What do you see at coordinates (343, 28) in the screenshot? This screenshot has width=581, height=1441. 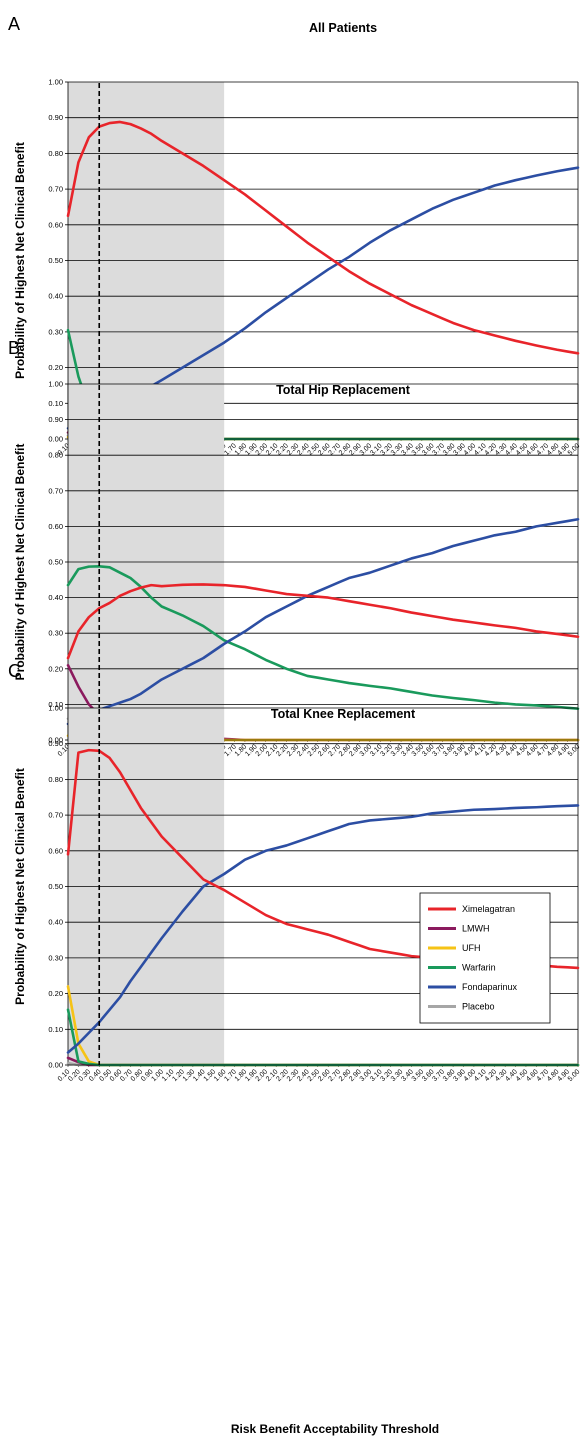 I see `chart-title: All Patients` at bounding box center [343, 28].